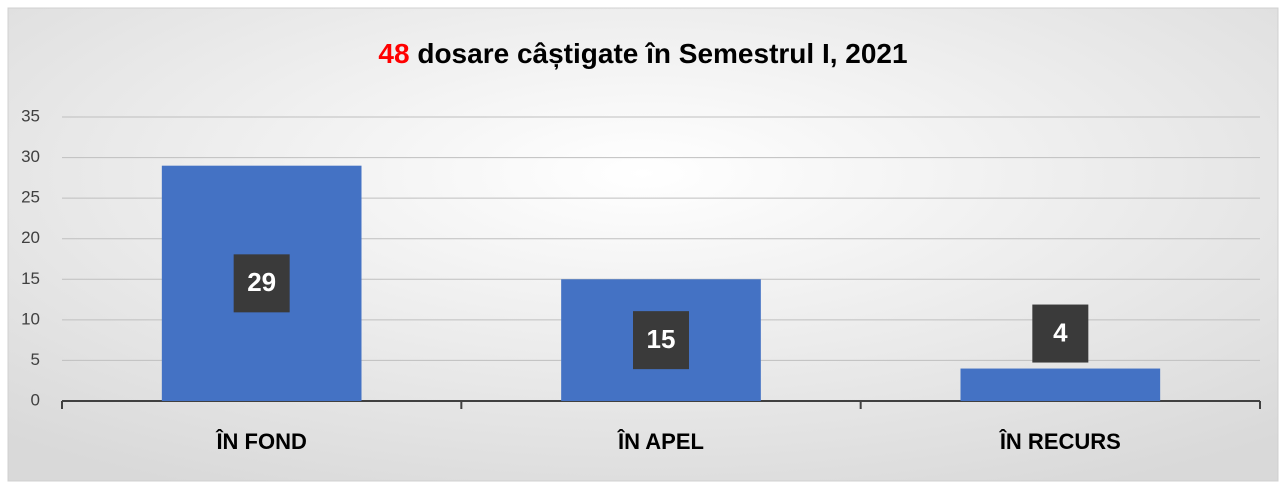  Describe the element at coordinates (660, 441) in the screenshot. I see `x-tick-label: ÎN APEL` at that location.